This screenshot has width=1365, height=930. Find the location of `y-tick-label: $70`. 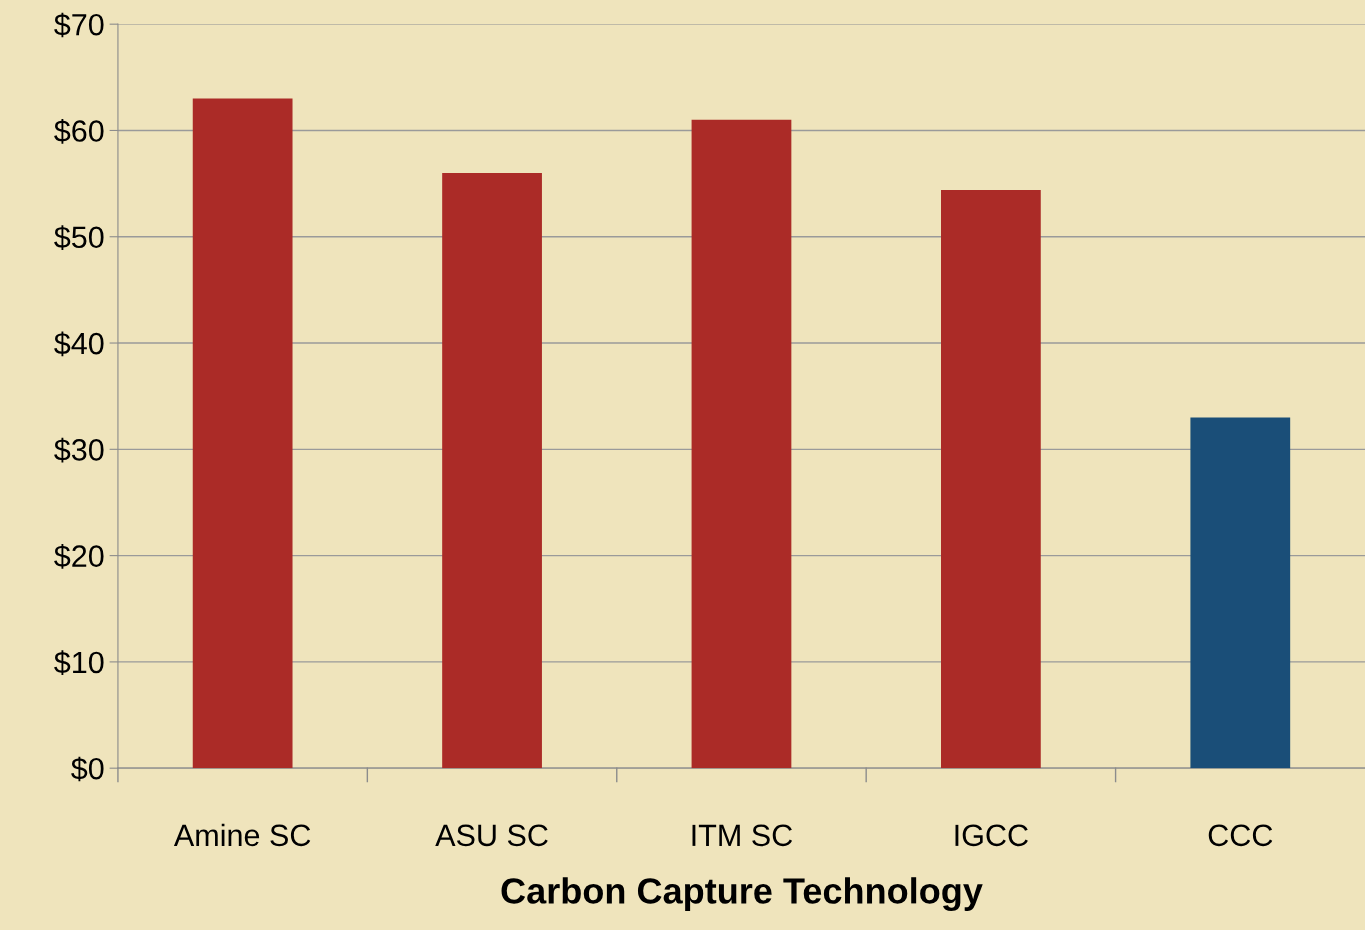

y-tick-label: $70 is located at coordinates (79, 25).